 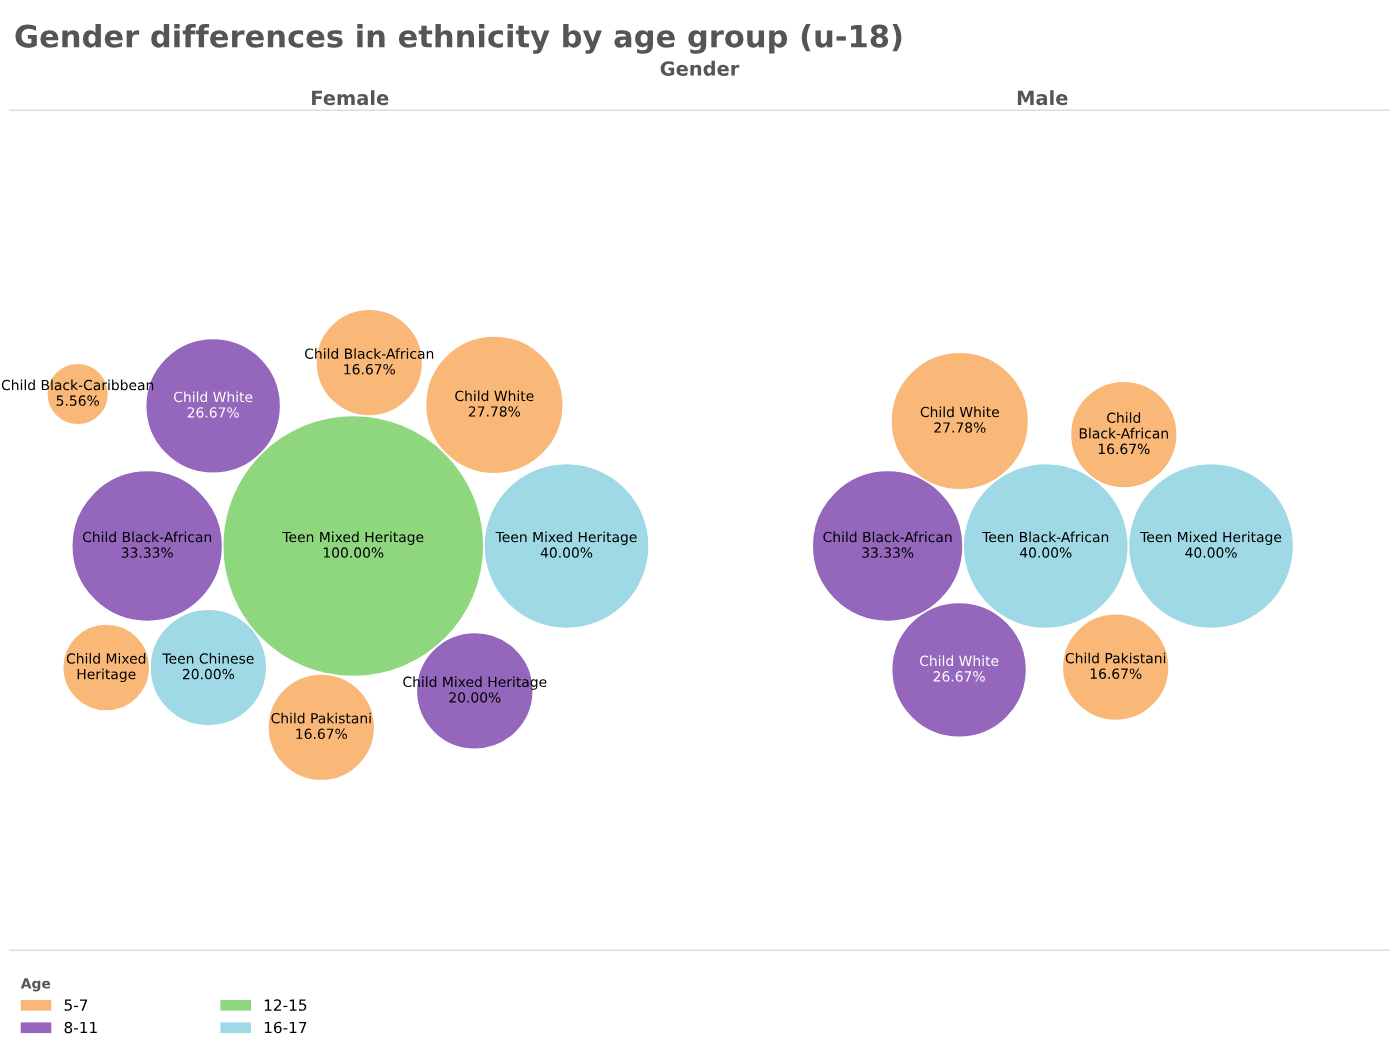 What do you see at coordinates (353, 552) in the screenshot?
I see `data-label: 100.00%` at bounding box center [353, 552].